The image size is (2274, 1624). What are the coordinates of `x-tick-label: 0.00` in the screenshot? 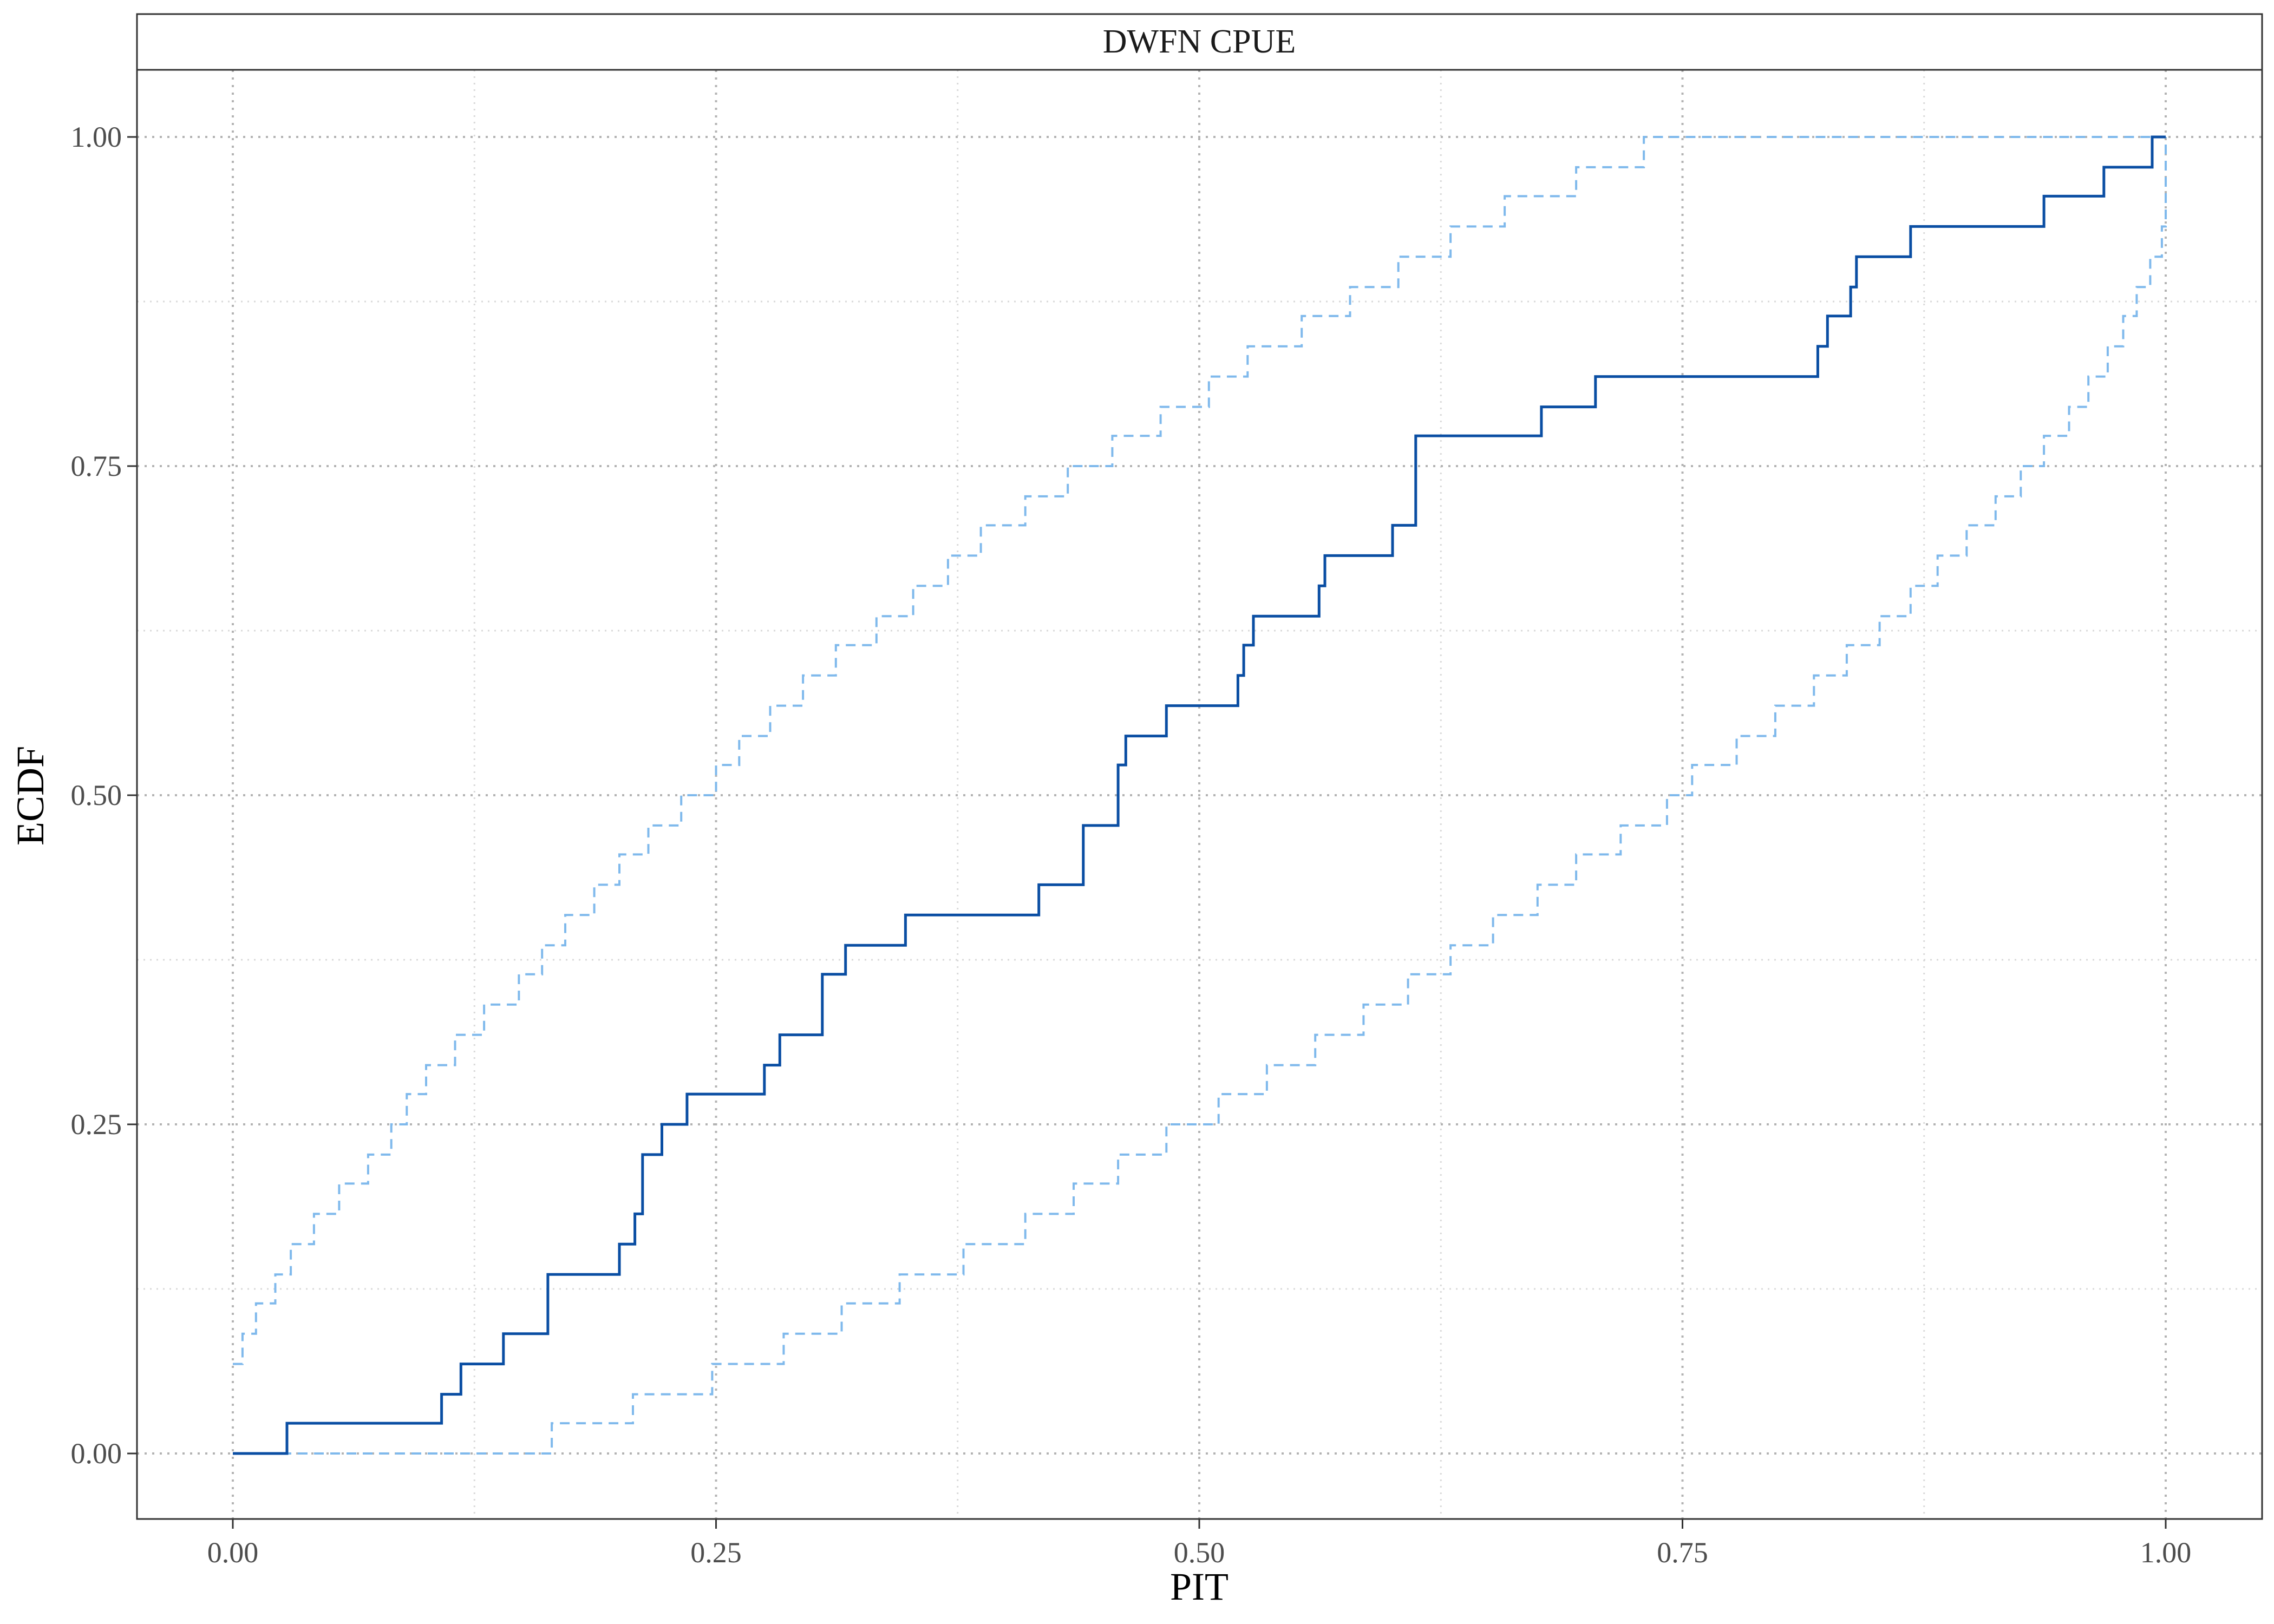 It's located at (233, 1553).